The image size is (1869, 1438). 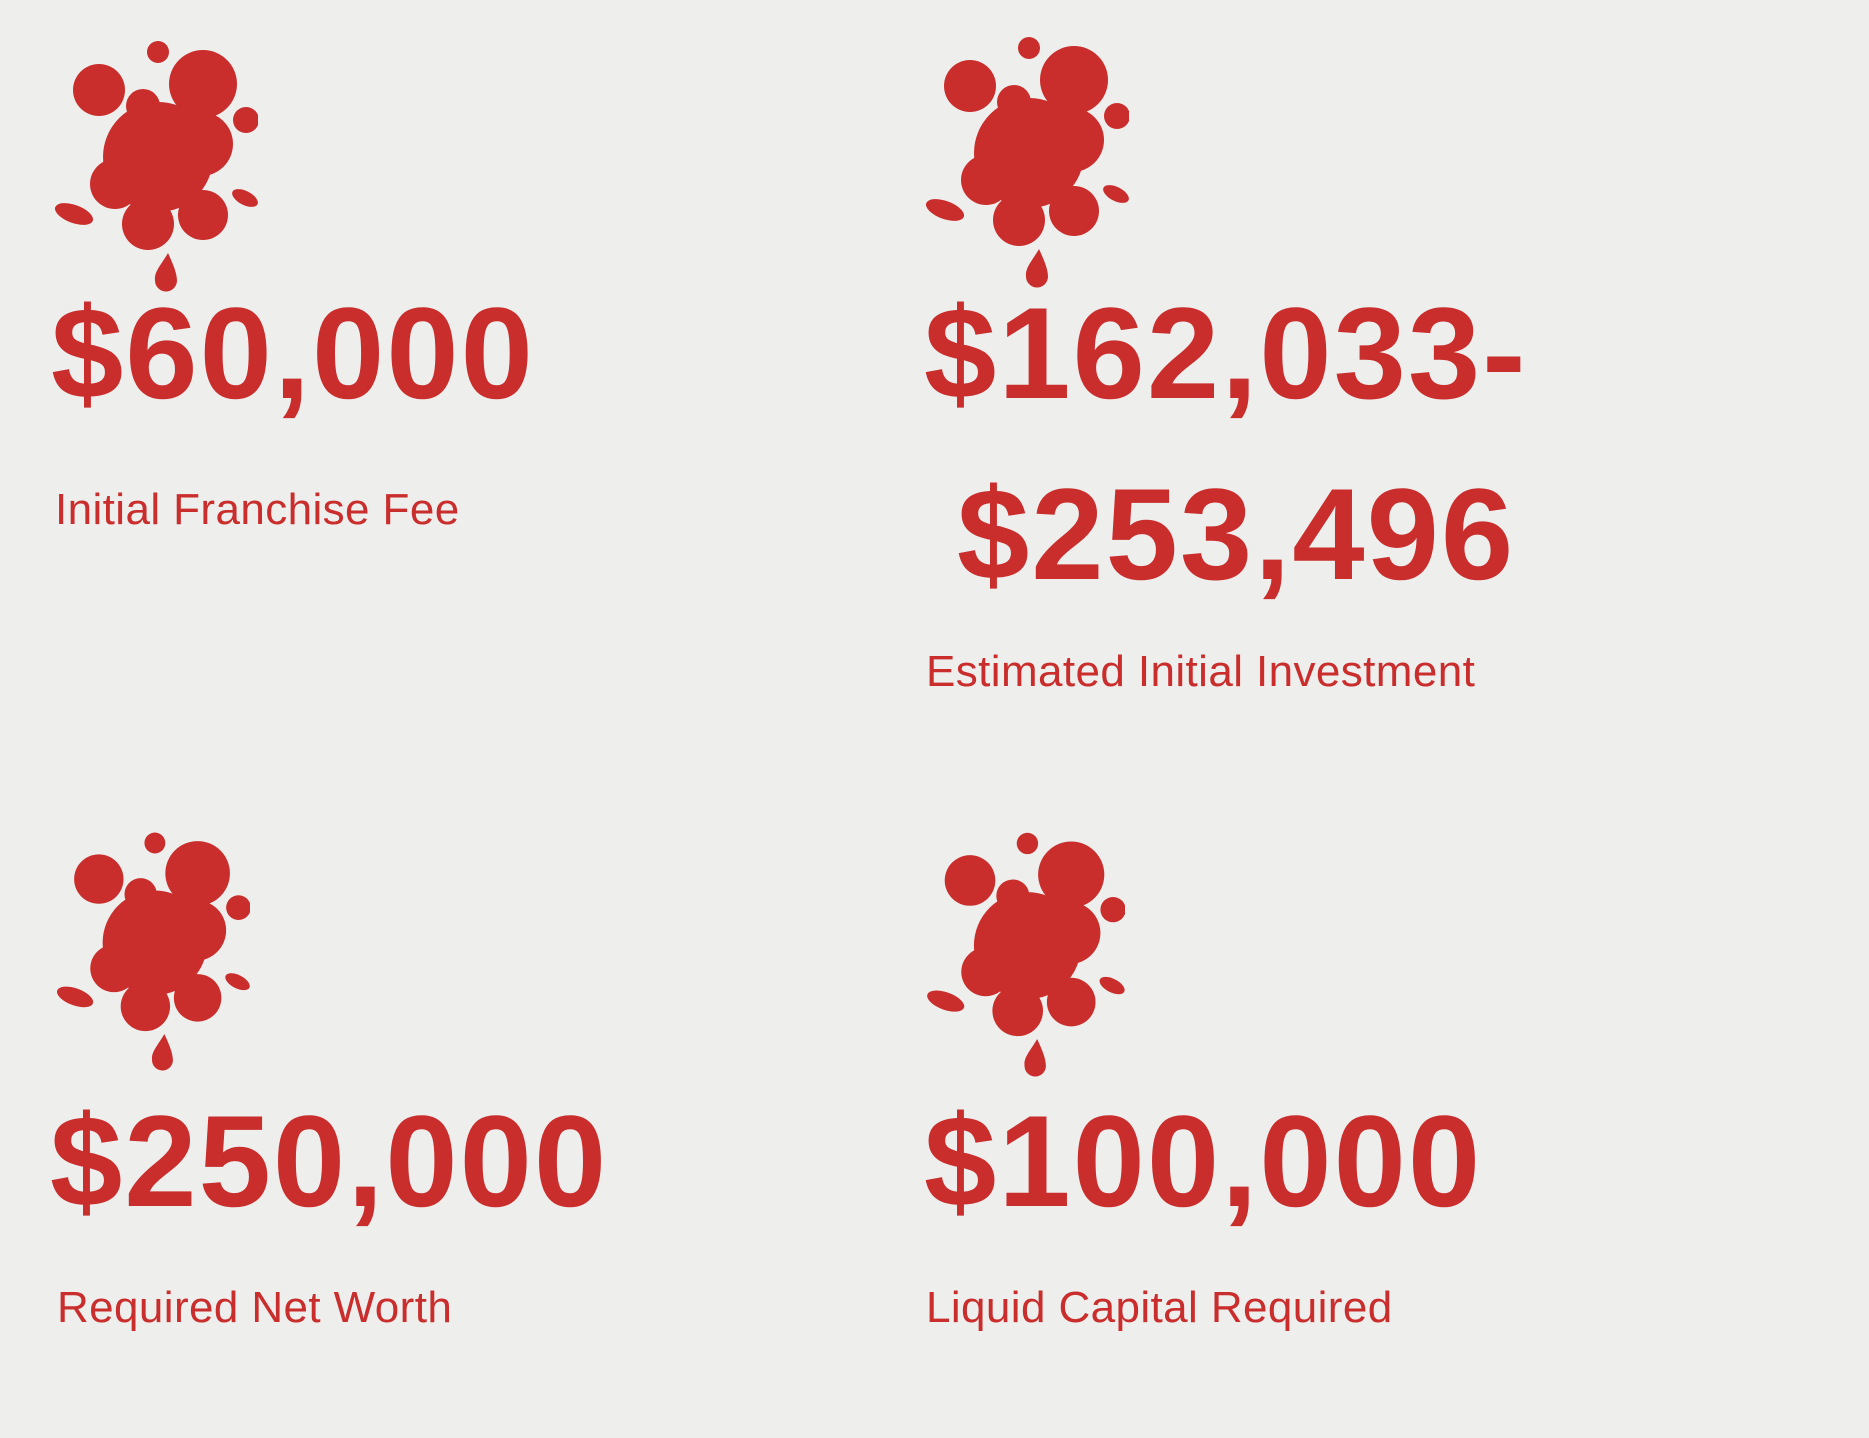 What do you see at coordinates (257, 509) in the screenshot?
I see `stat-label: Initial Franchise Fee` at bounding box center [257, 509].